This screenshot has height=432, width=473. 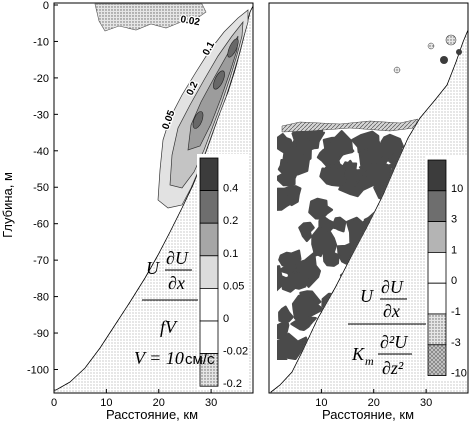 What do you see at coordinates (457, 189) in the screenshot?
I see `colorbar-label: 10` at bounding box center [457, 189].